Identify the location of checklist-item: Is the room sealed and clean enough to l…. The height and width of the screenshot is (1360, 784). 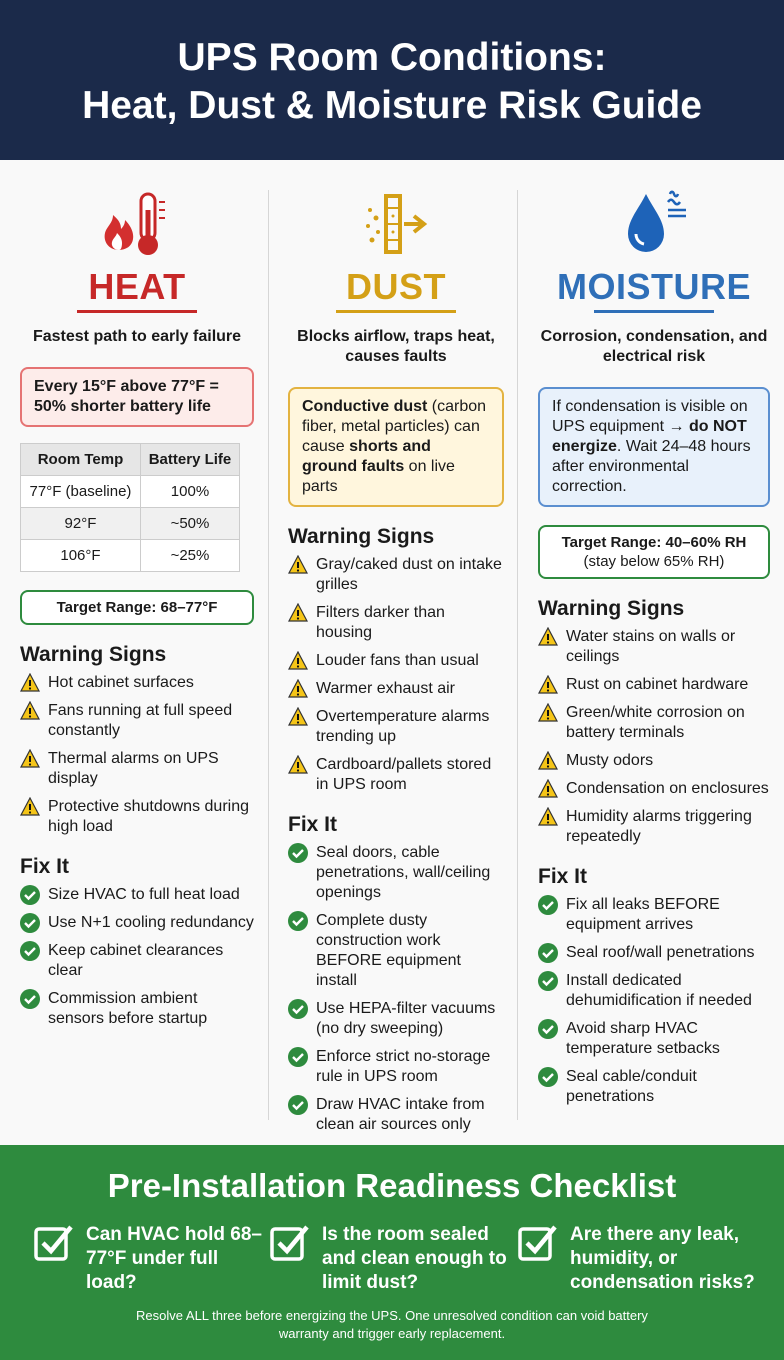
(390, 1259).